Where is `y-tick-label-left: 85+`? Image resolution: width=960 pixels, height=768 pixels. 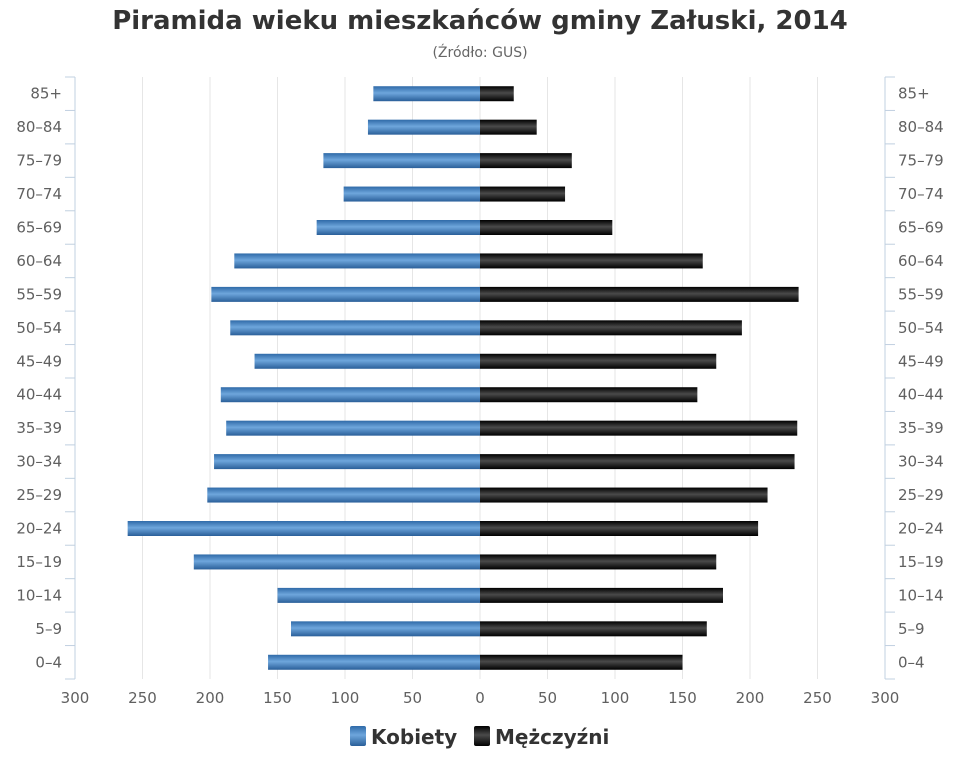 y-tick-label-left: 85+ is located at coordinates (46, 94).